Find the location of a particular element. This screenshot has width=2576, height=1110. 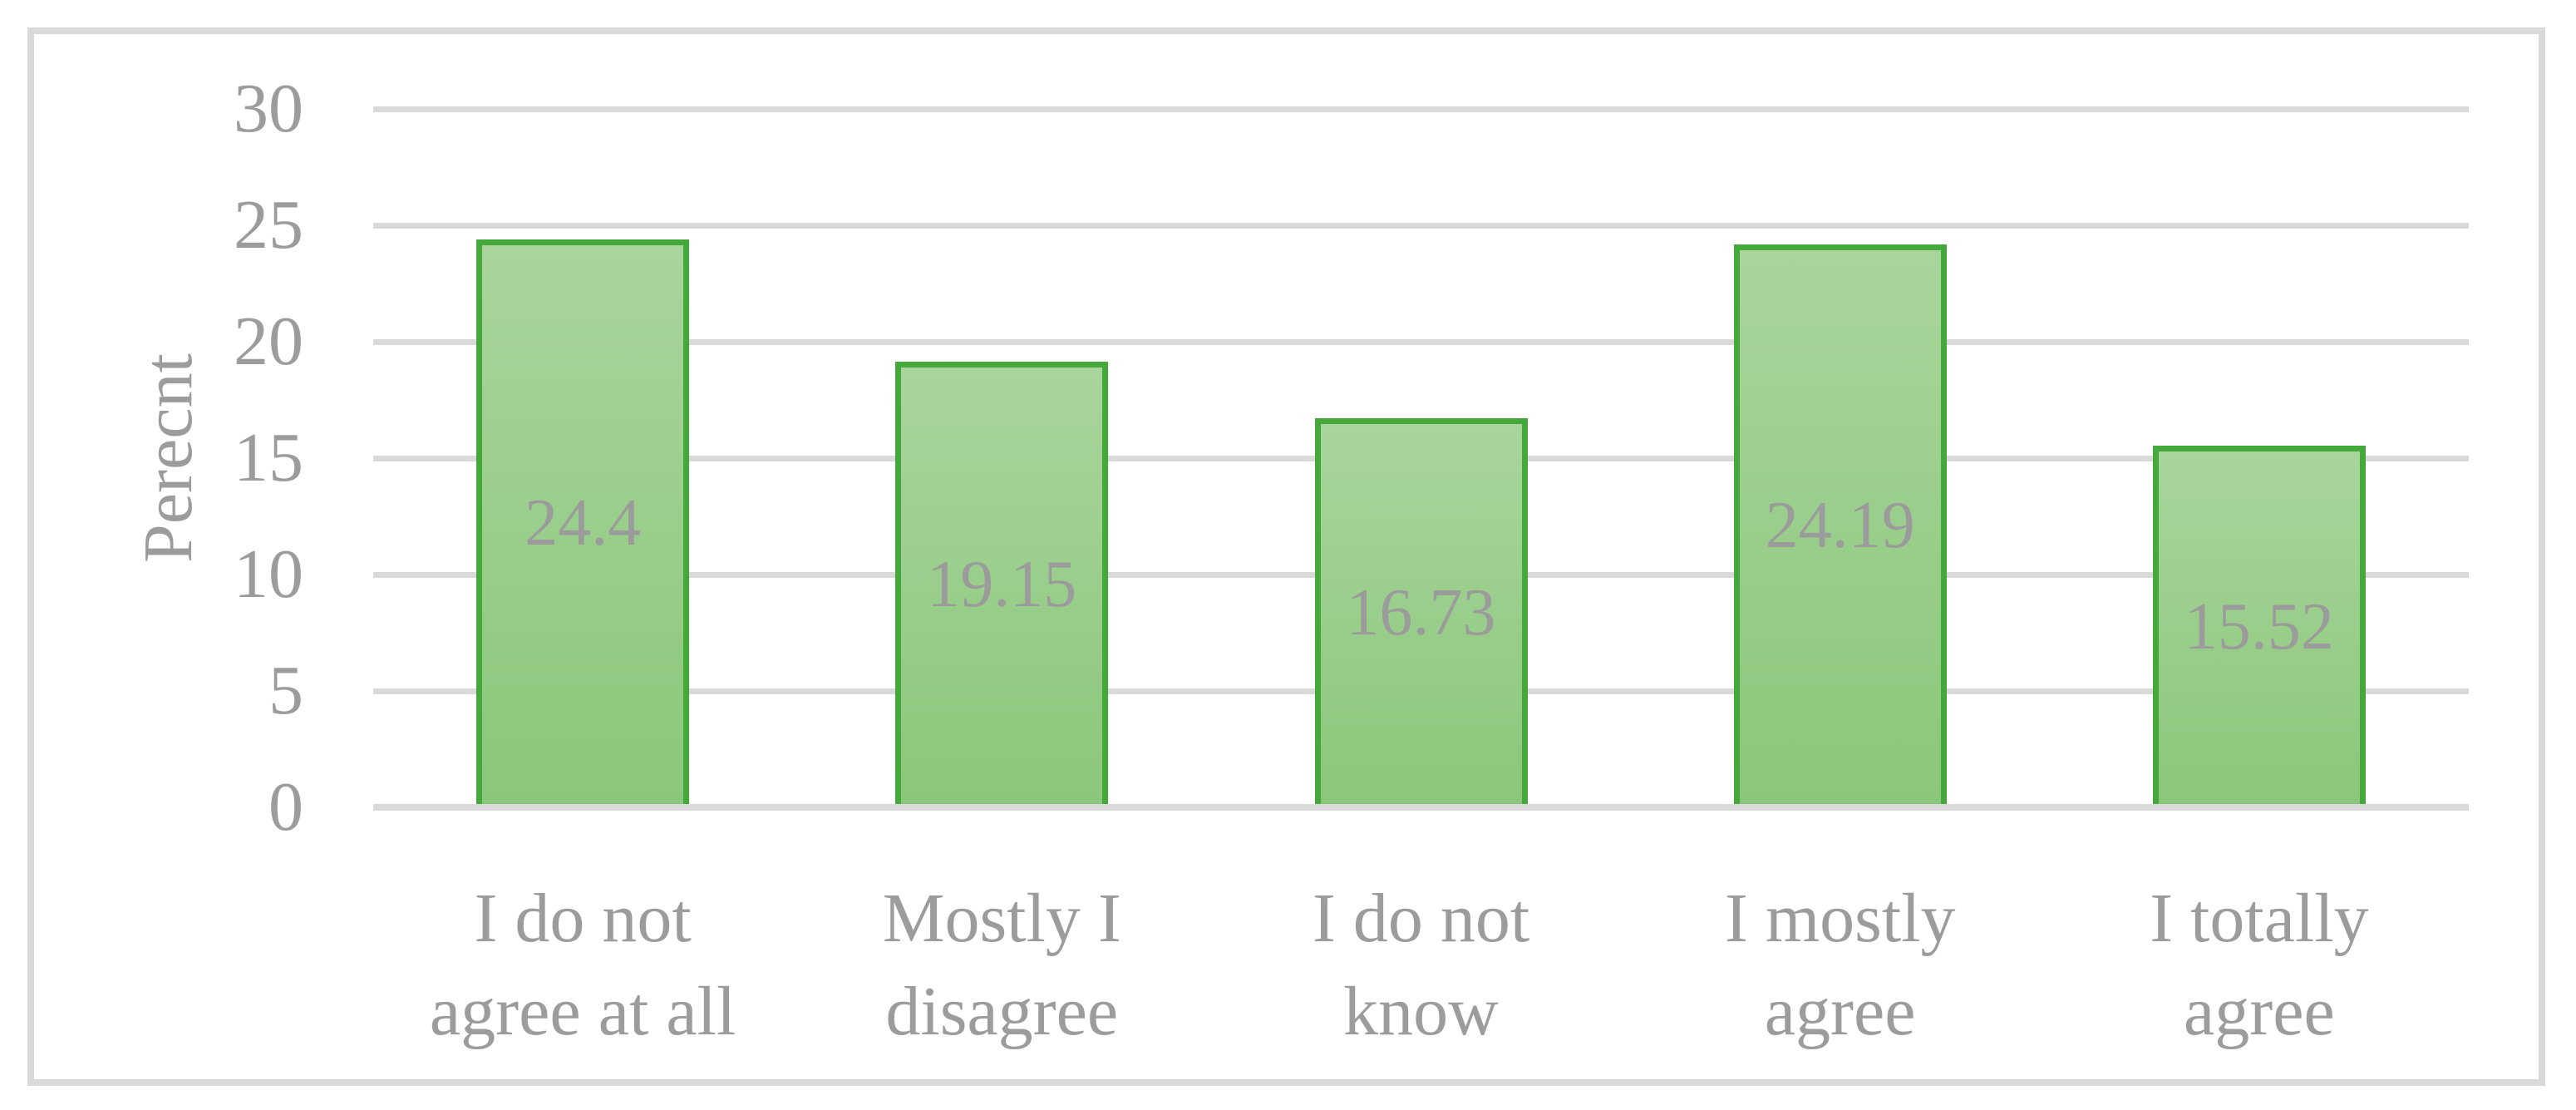

bar-i-do-not-agree-at-all is located at coordinates (583, 523).